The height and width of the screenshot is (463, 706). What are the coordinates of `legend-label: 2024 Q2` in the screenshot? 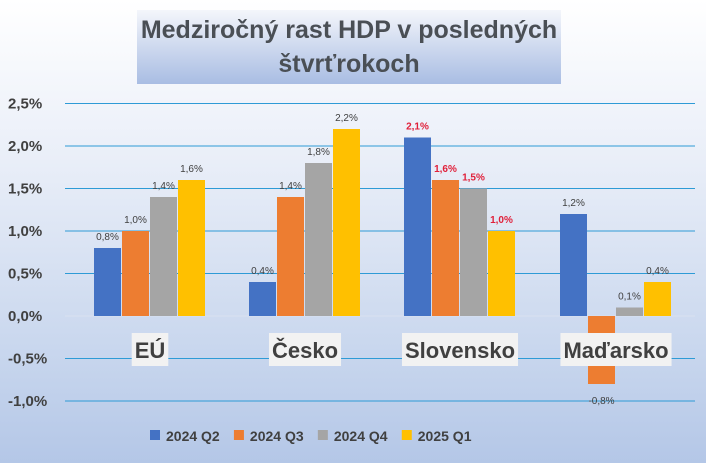 It's located at (193, 436).